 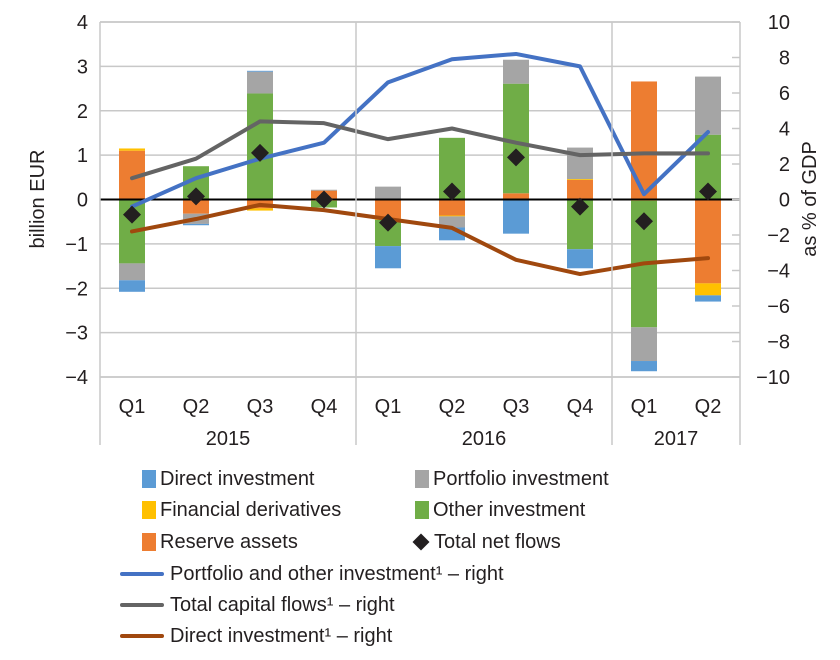 What do you see at coordinates (784, 94) in the screenshot?
I see `y2-tick-label: 6` at bounding box center [784, 94].